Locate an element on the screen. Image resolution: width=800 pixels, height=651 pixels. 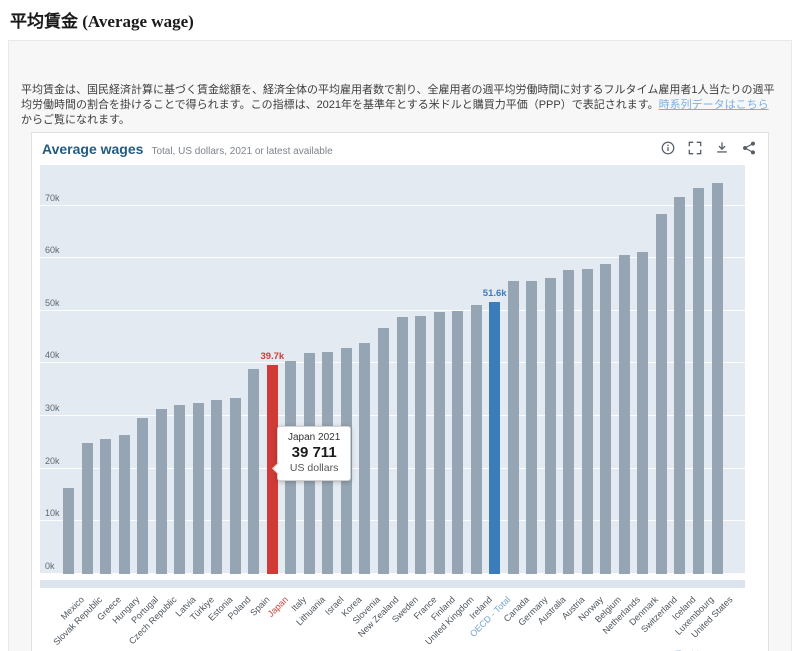
chart-toolbar is located at coordinates (708, 148).